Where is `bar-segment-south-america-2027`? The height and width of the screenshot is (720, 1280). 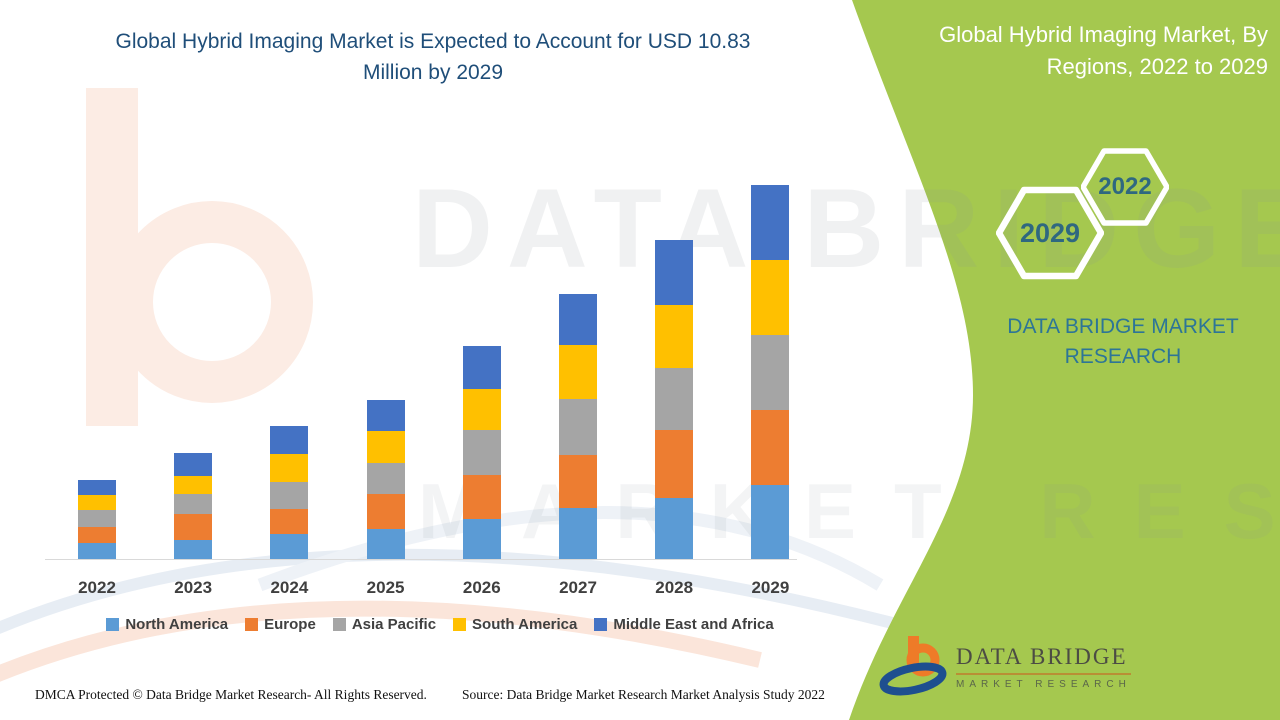 bar-segment-south-america-2027 is located at coordinates (578, 372).